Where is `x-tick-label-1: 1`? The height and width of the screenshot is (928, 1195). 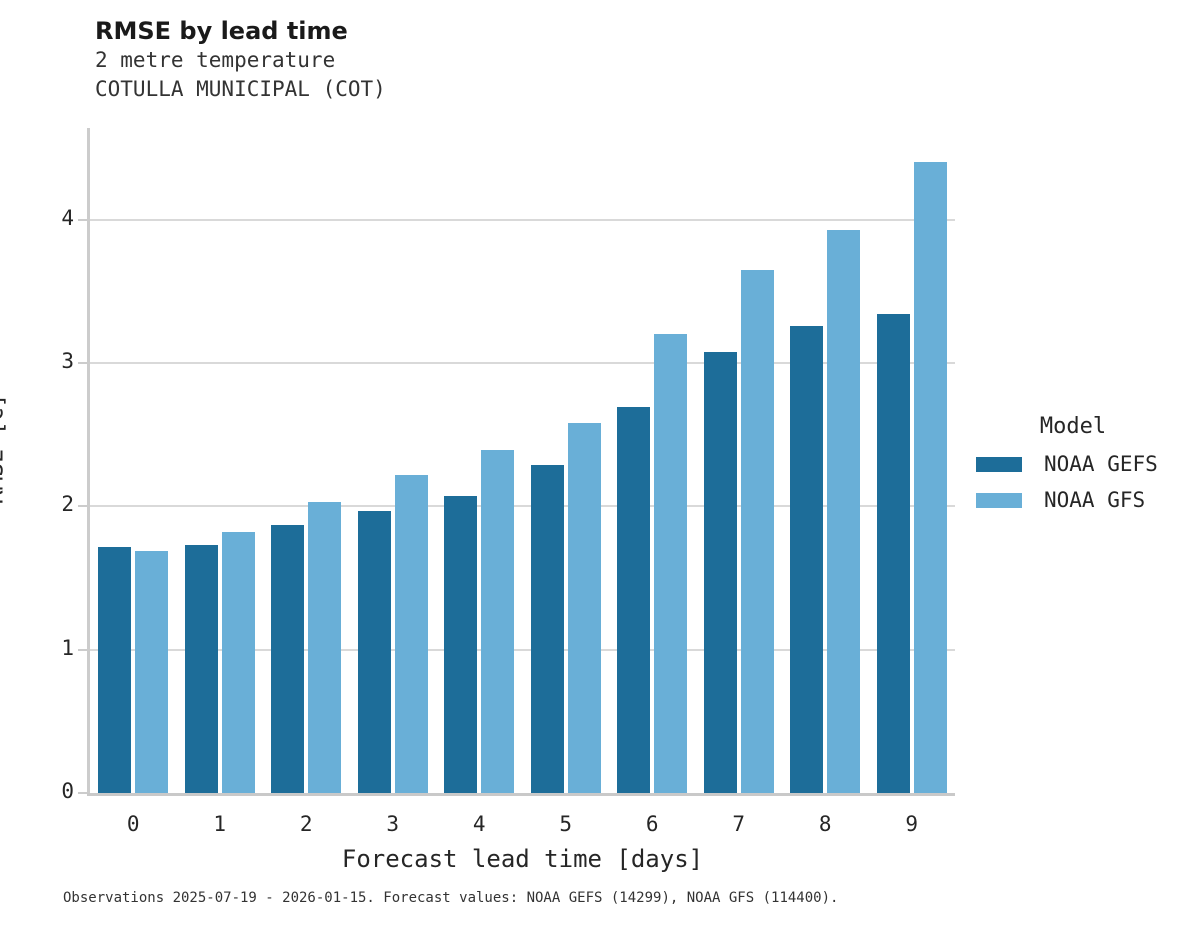 x-tick-label-1: 1 is located at coordinates (220, 824).